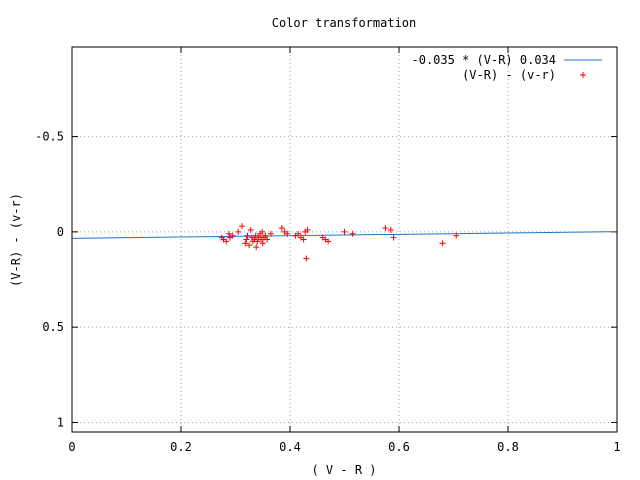  What do you see at coordinates (344, 23) in the screenshot?
I see `chart-title: Color transformation` at bounding box center [344, 23].